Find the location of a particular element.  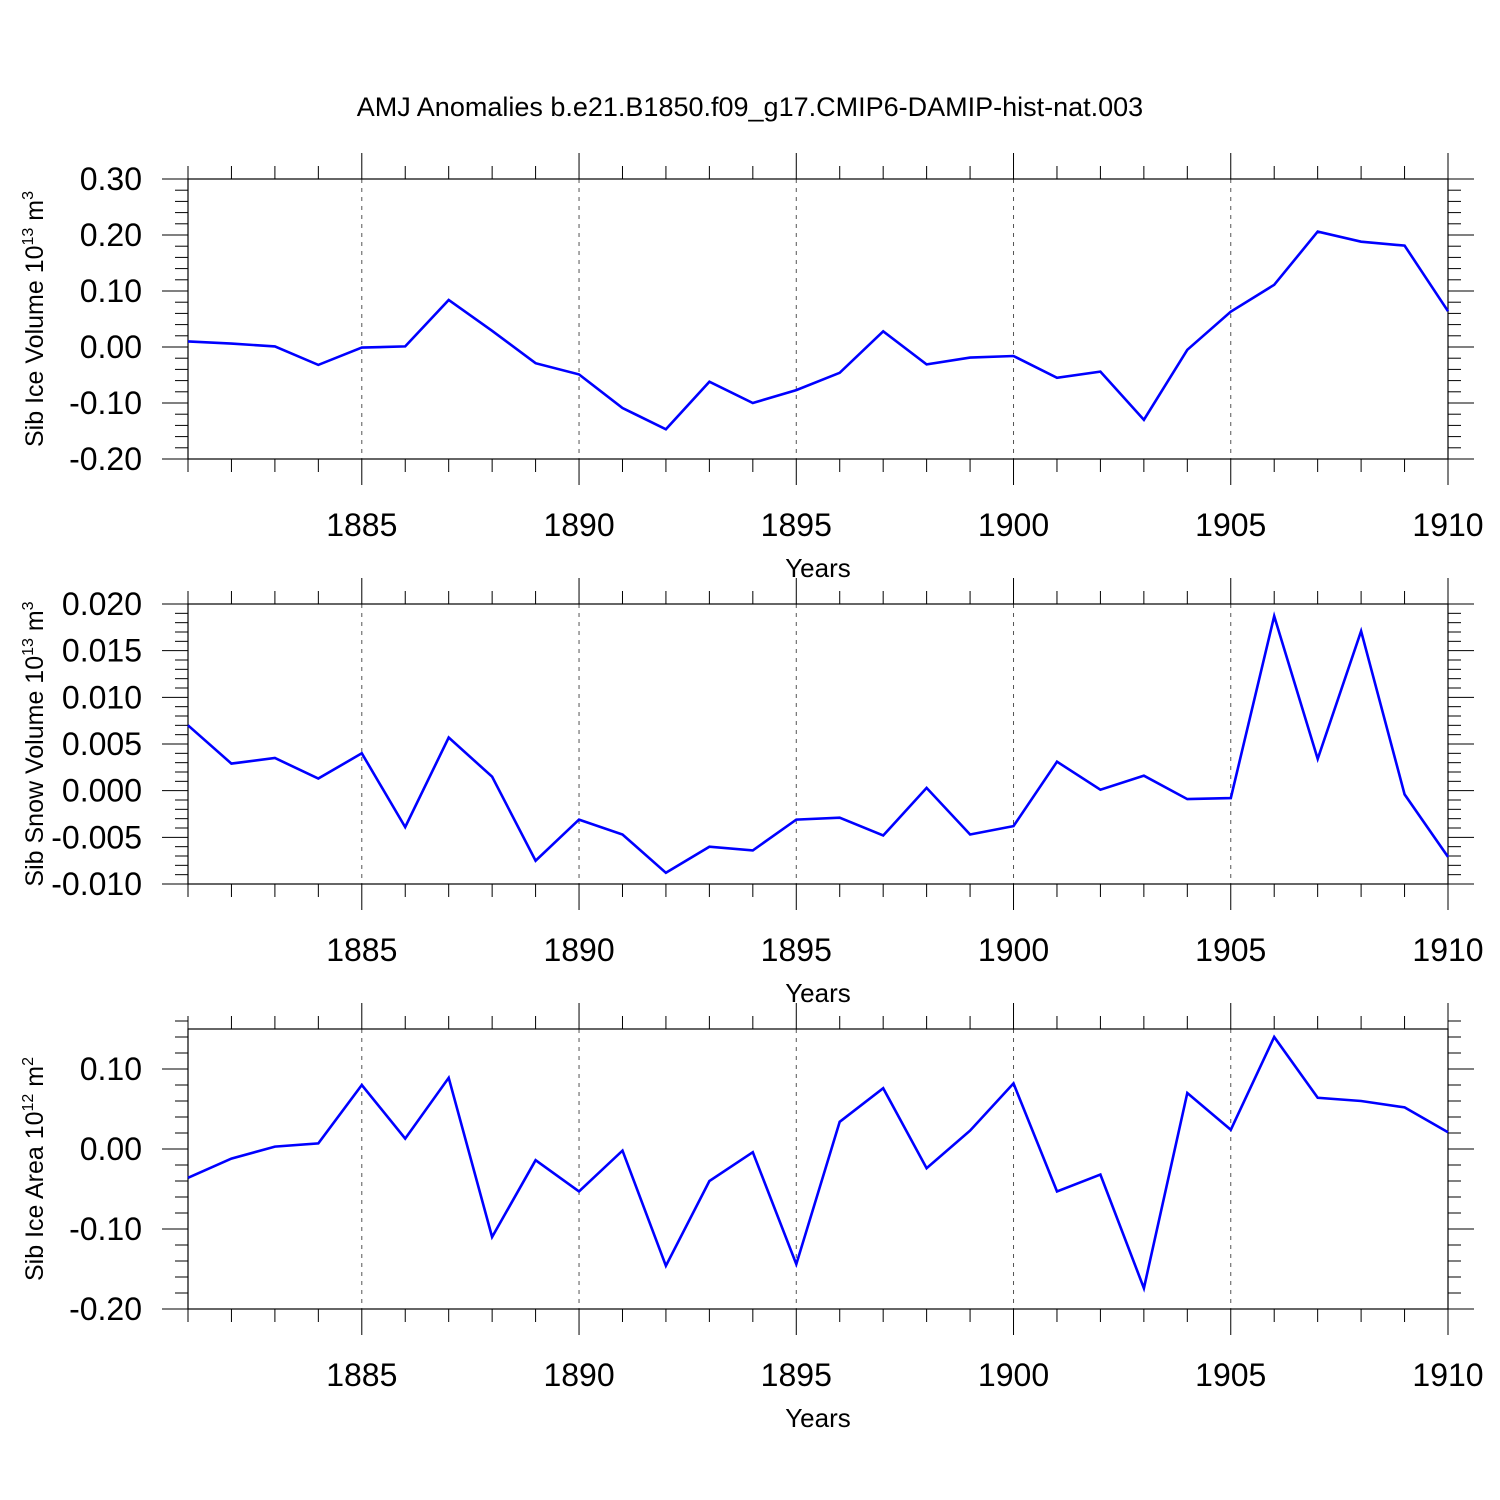

y-axis-title-main: Sib Snow Volume 10 is located at coordinates (35, 771).